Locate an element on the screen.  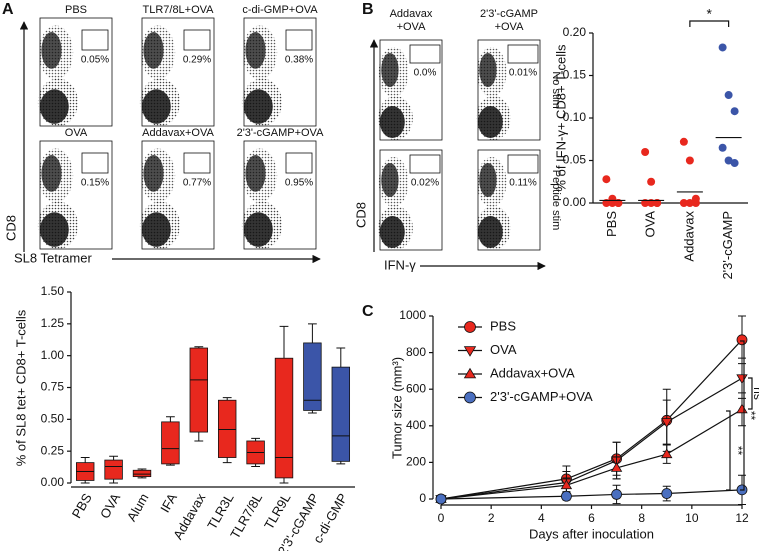
x-tick-label: 10 is located at coordinates (692, 518).